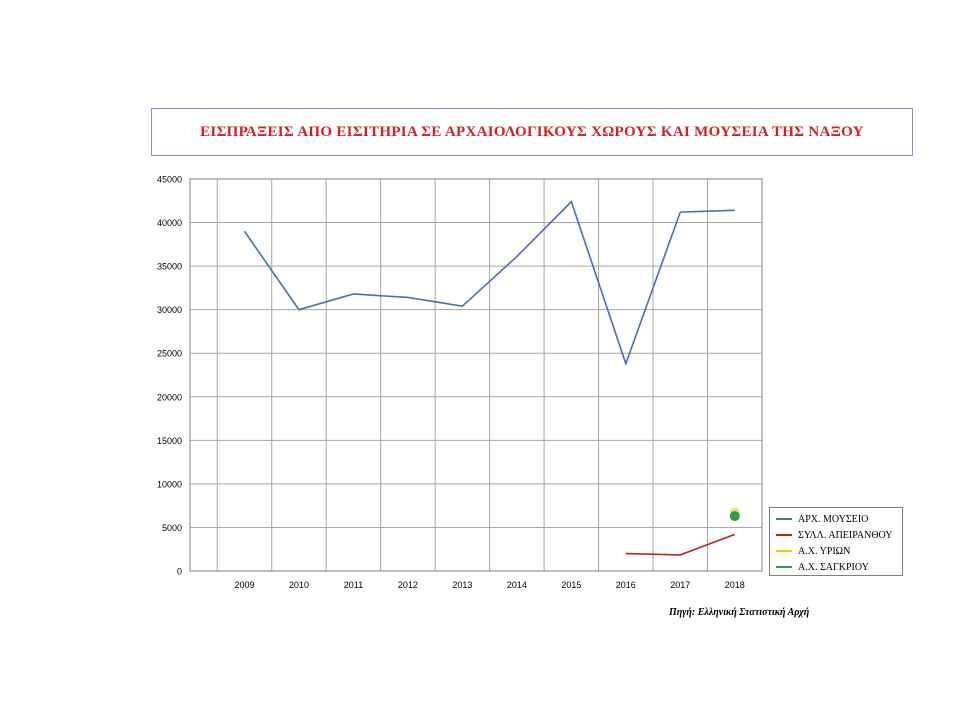 Image resolution: width=960 pixels, height=720 pixels. I want to click on x-tick-label: 2010, so click(299, 585).